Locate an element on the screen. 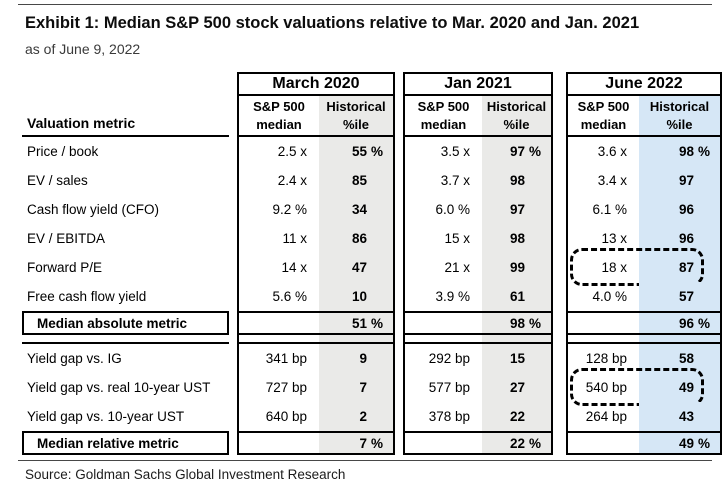  percentile-value-cell: 96% is located at coordinates (679, 323).